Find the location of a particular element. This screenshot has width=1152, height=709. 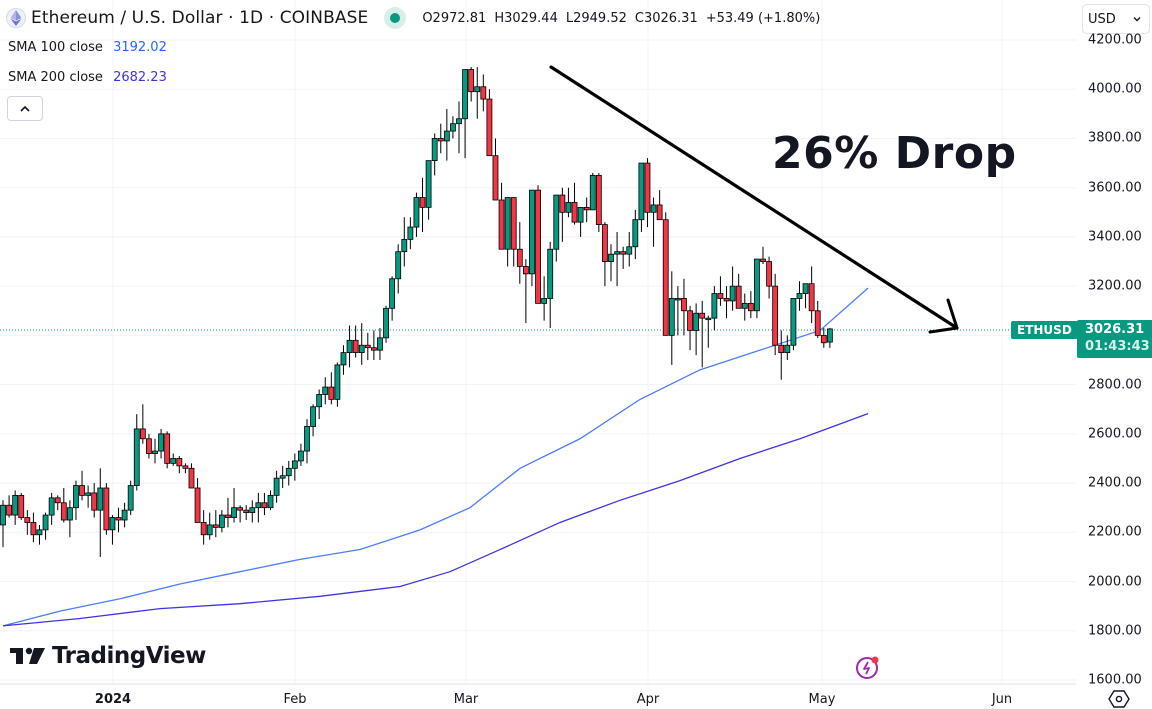

hexagon-settings-icon is located at coordinates (1119, 699).